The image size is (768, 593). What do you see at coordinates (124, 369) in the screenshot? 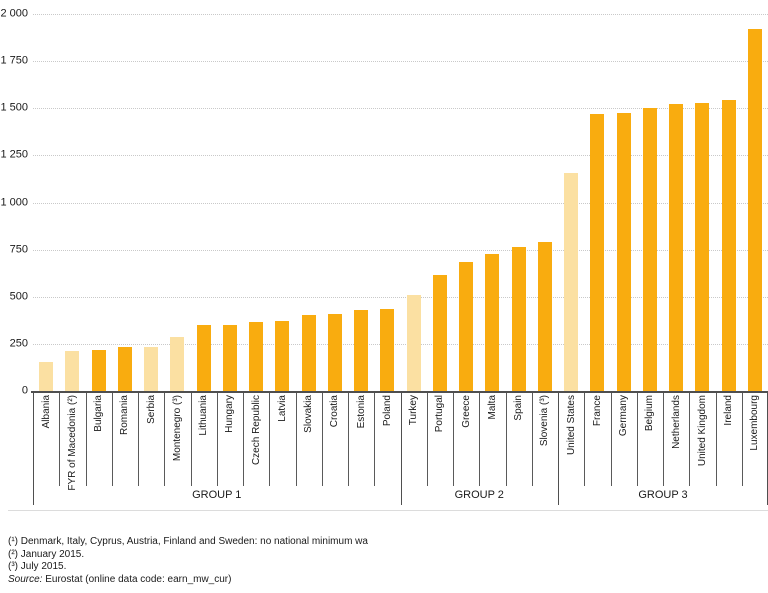
I see `bar-romania` at bounding box center [124, 369].